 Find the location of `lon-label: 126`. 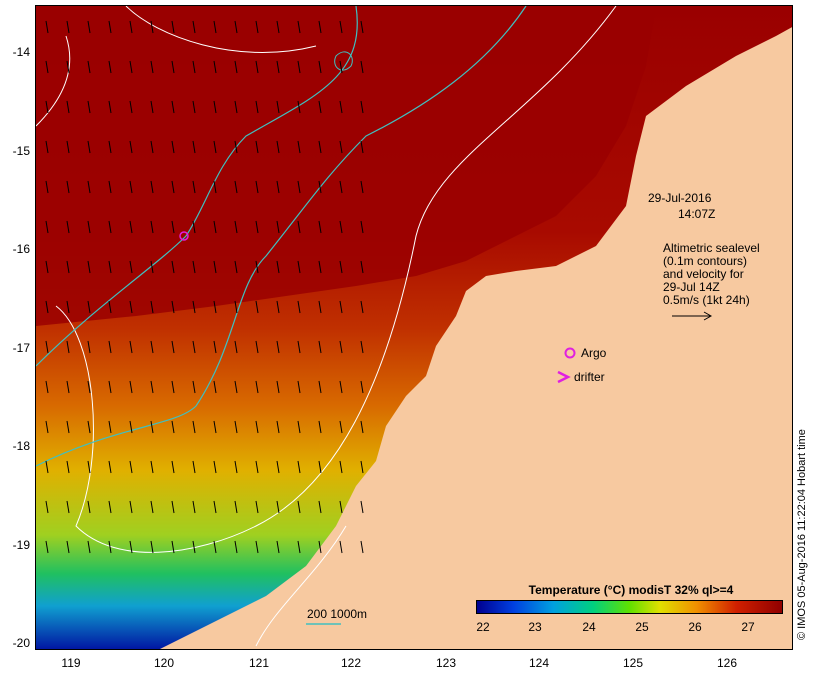

lon-label: 126 is located at coordinates (727, 663).